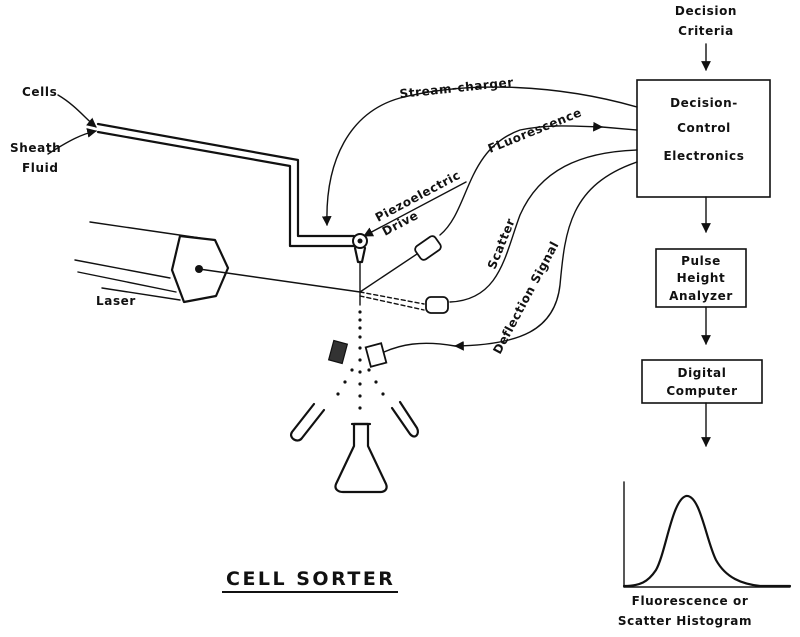  I want to click on scatter-label: Scatter, so click(501, 243).